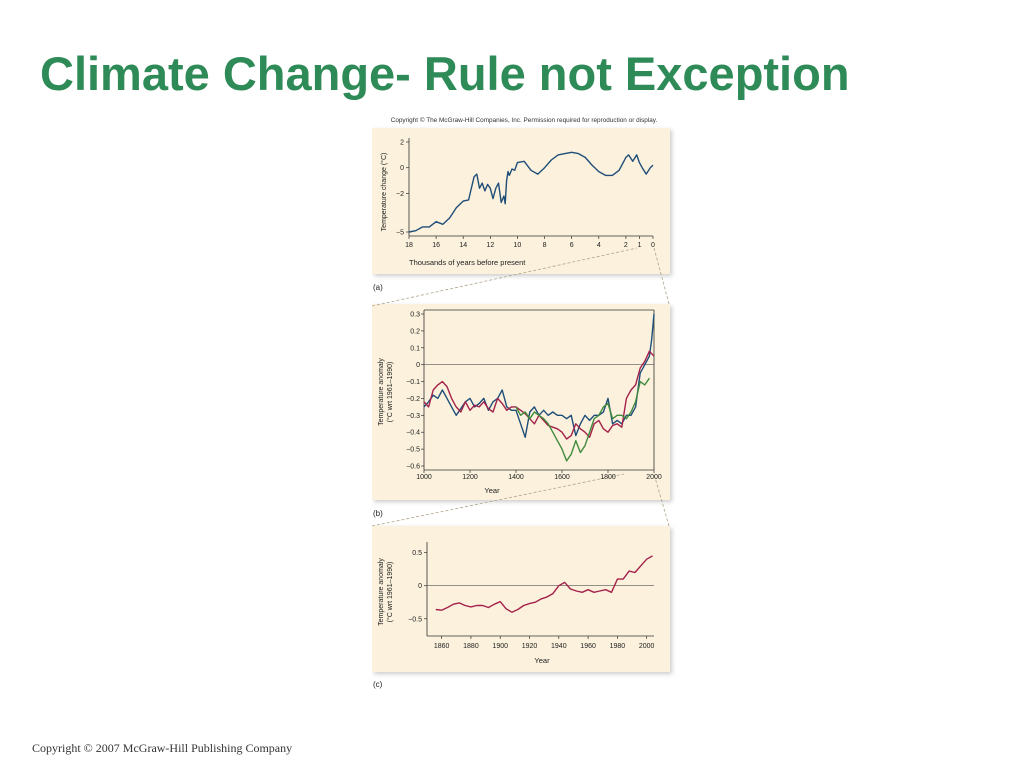  What do you see at coordinates (402, 168) in the screenshot?
I see `panel-a-y-tick-label: 0` at bounding box center [402, 168].